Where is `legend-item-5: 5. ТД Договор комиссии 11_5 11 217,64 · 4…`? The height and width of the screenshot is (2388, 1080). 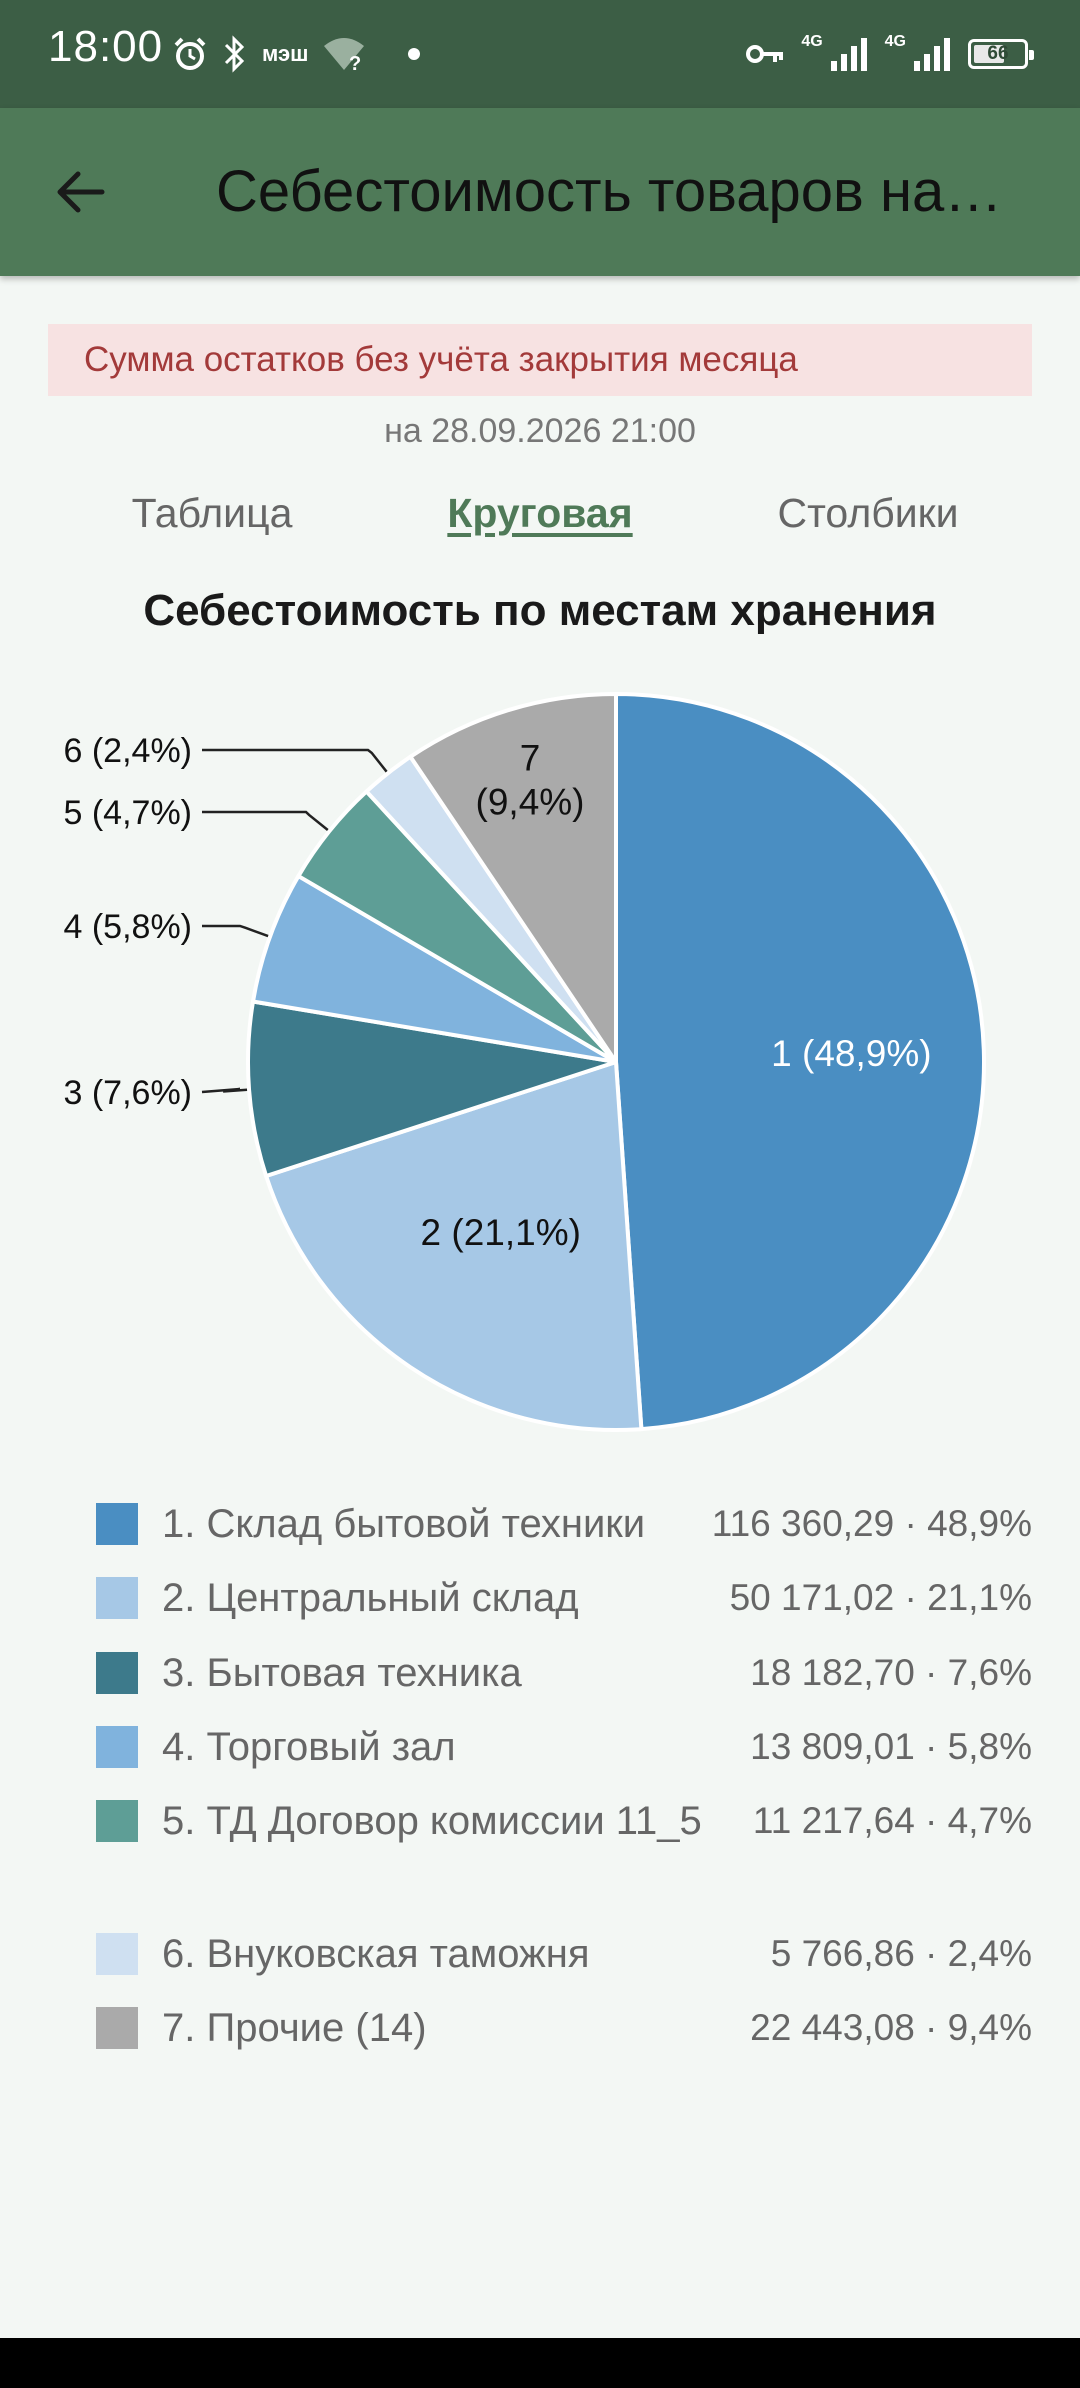 legend-item-5: 5. ТД Договор комиссии 11_5 11 217,64 · 4… is located at coordinates (564, 1821).